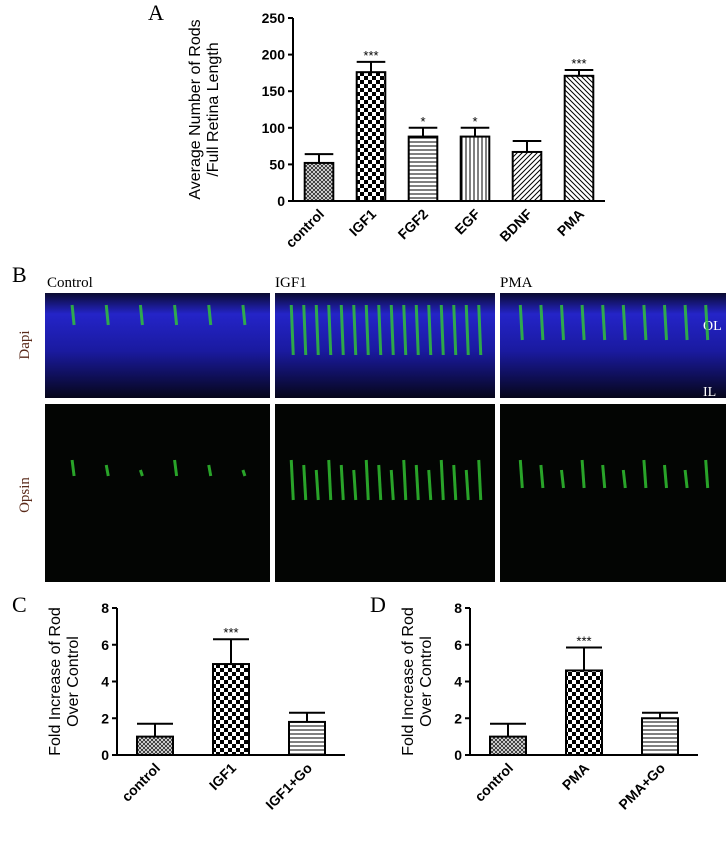 This screenshot has width=726, height=858. What do you see at coordinates (195, 109) in the screenshot?
I see `y-axis-label: Average Number of Rods` at bounding box center [195, 109].